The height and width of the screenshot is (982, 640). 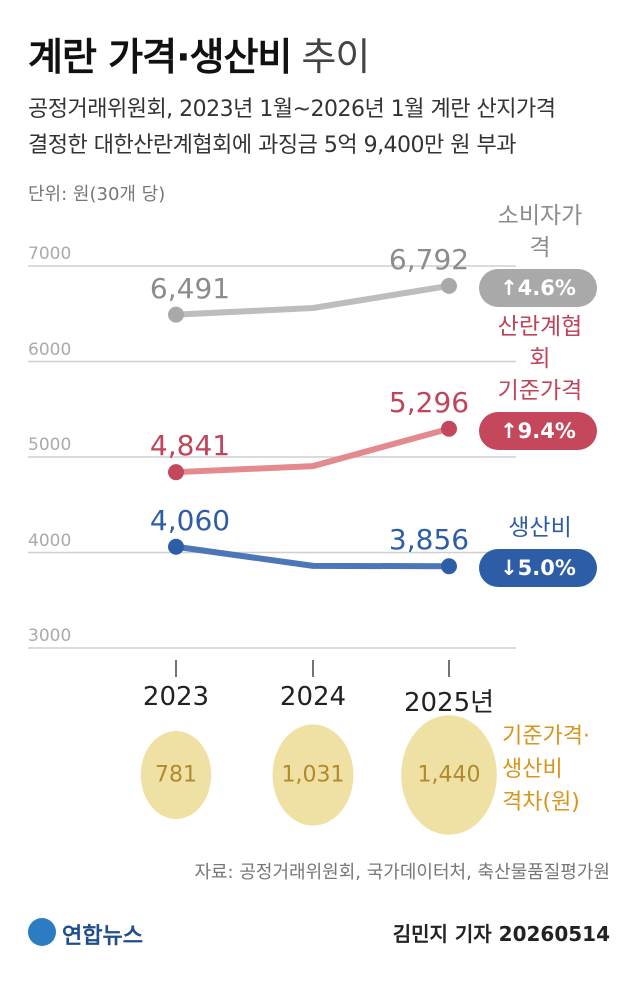 I want to click on y-tick-label: 3000, so click(x=50, y=636).